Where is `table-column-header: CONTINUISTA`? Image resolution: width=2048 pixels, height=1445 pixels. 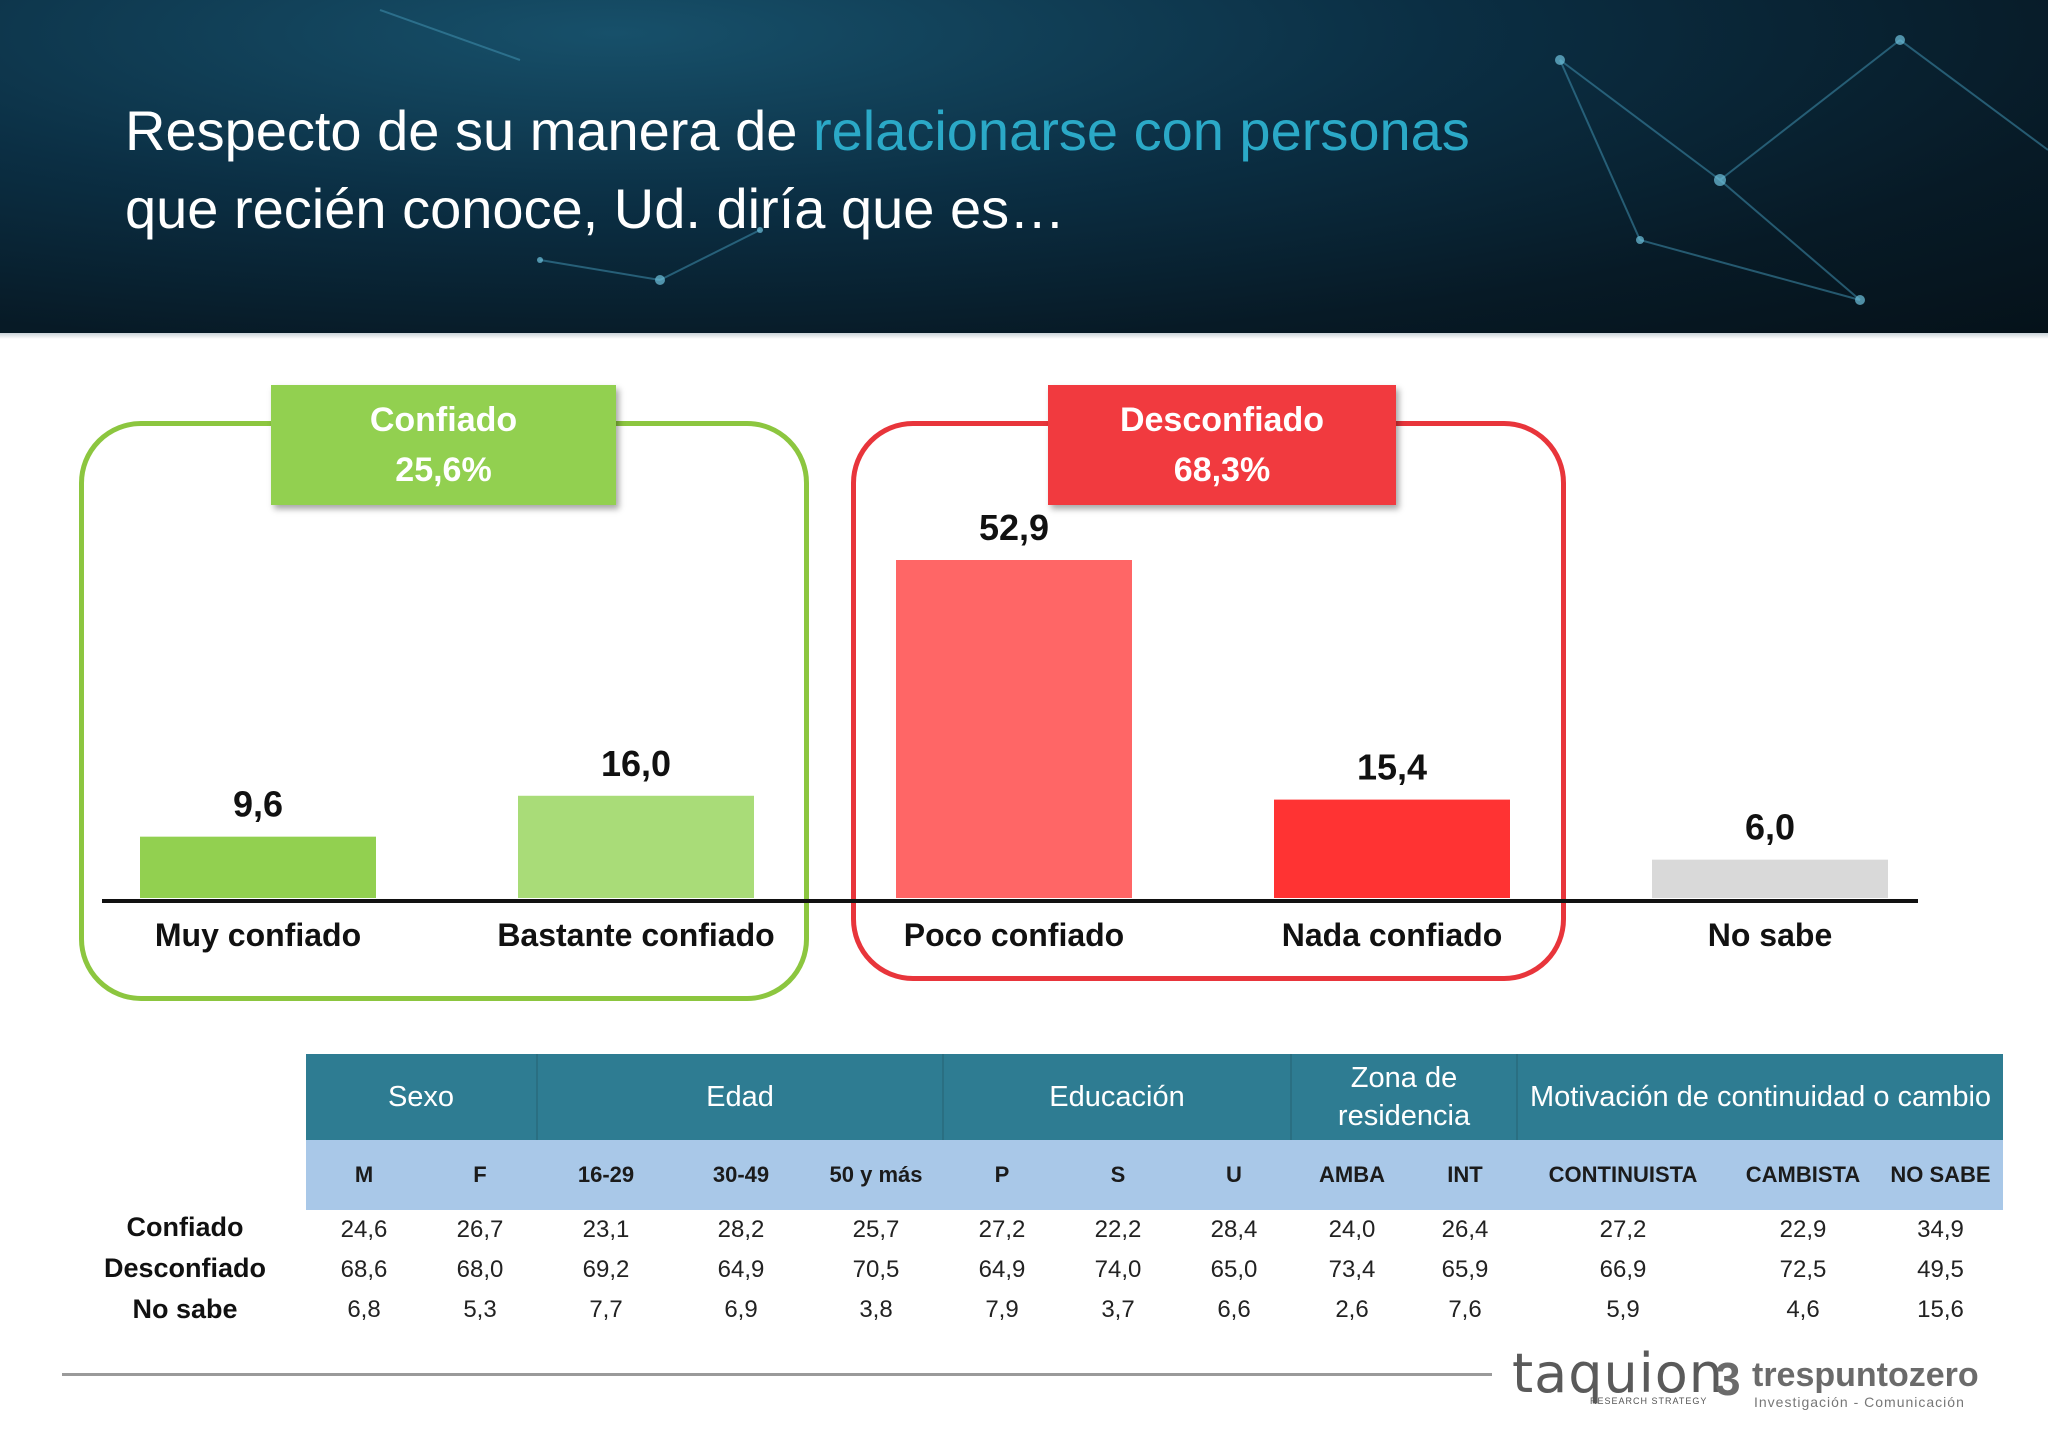 table-column-header: CONTINUISTA is located at coordinates (1623, 1174).